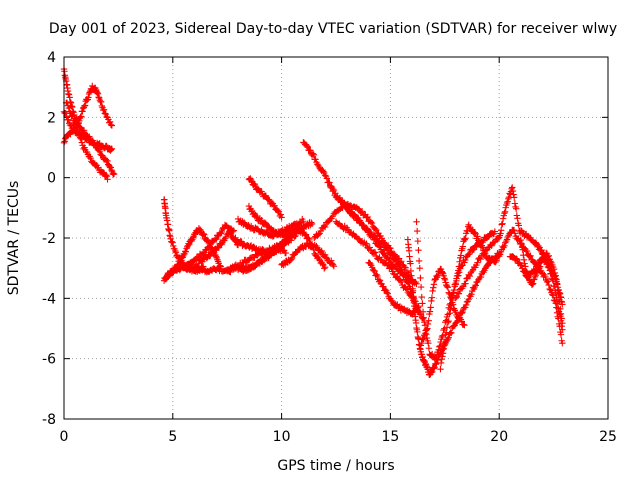 This screenshot has width=640, height=480. What do you see at coordinates (536, 292) in the screenshot?
I see `series-arc-aa` at bounding box center [536, 292].